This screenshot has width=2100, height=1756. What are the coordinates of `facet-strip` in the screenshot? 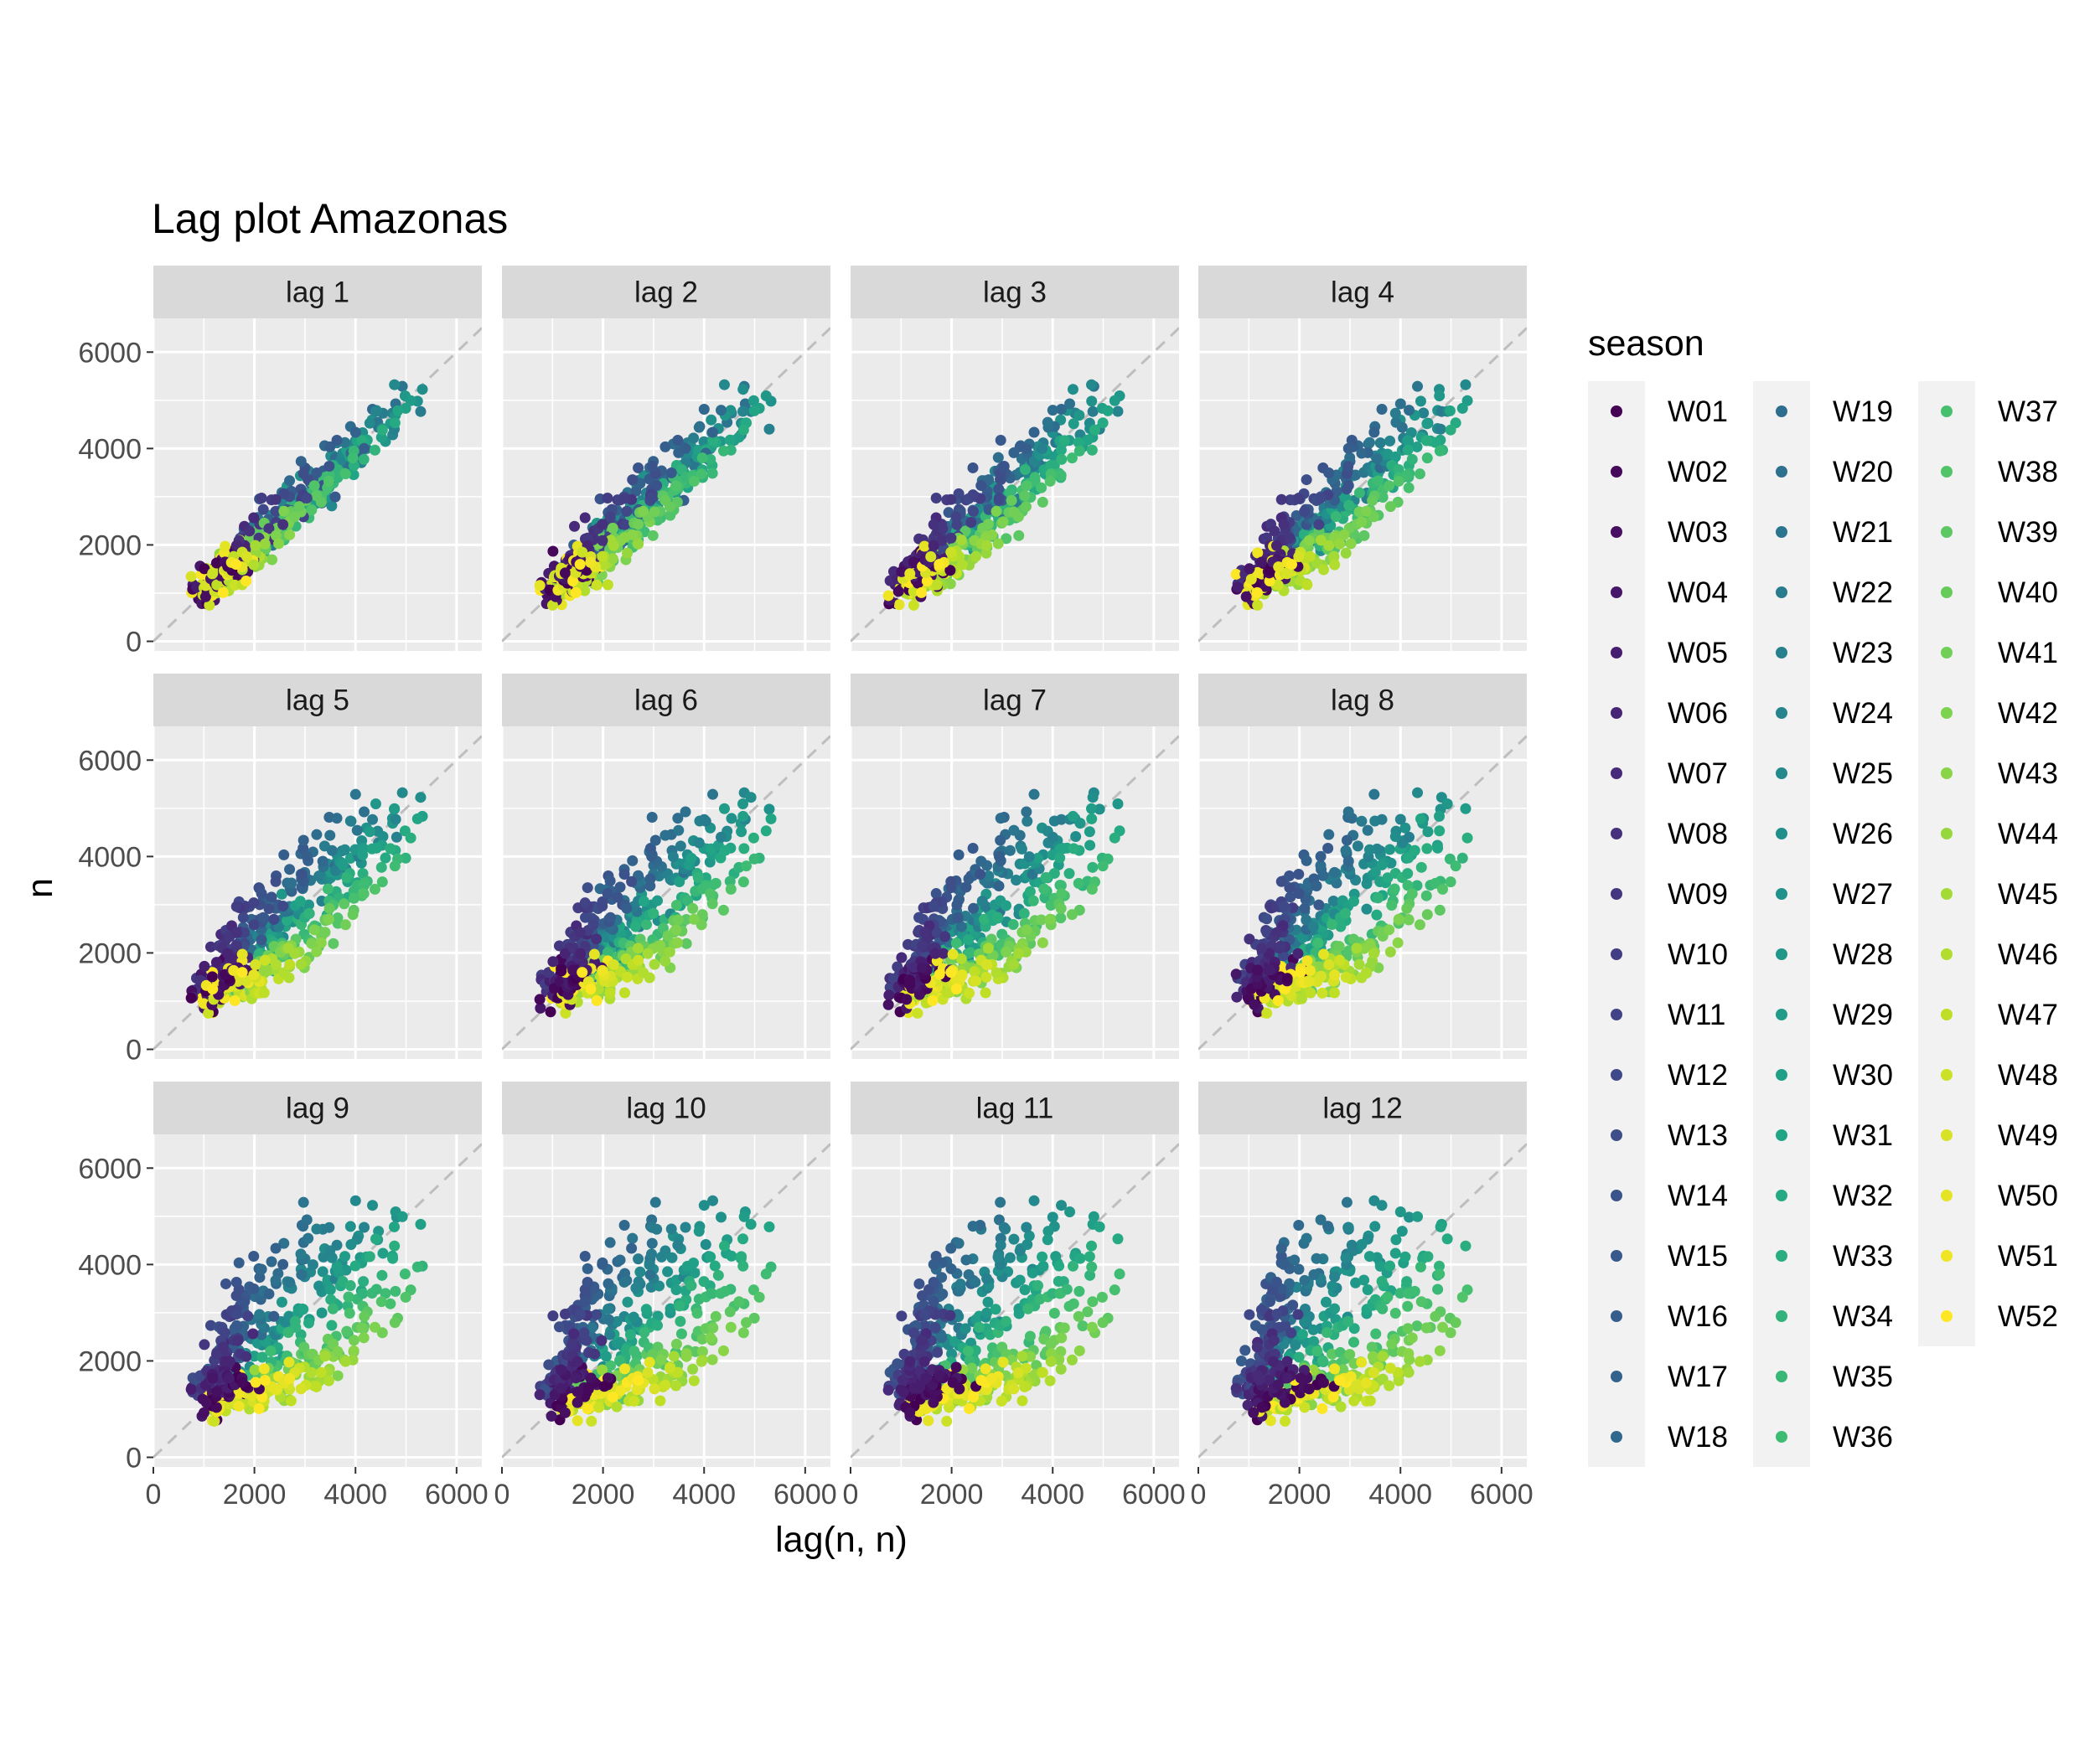 It's located at (317, 1108).